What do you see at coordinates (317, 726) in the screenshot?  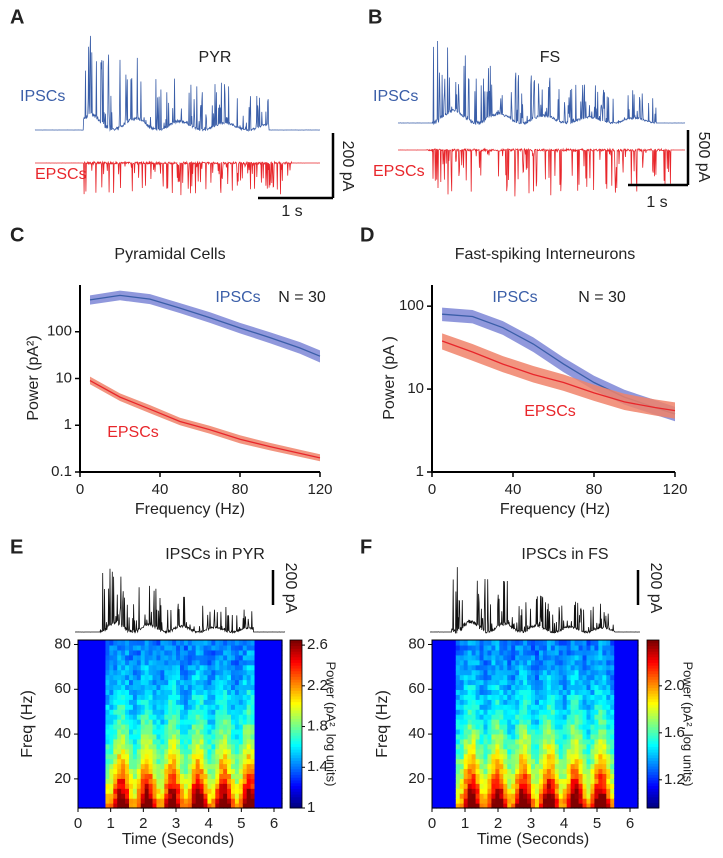 I see `colorbar-tick-label: 1.8` at bounding box center [317, 726].